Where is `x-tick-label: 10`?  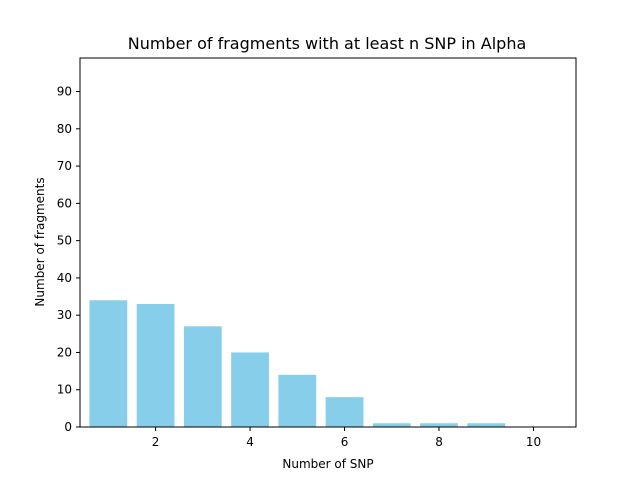
x-tick-label: 10 is located at coordinates (533, 442).